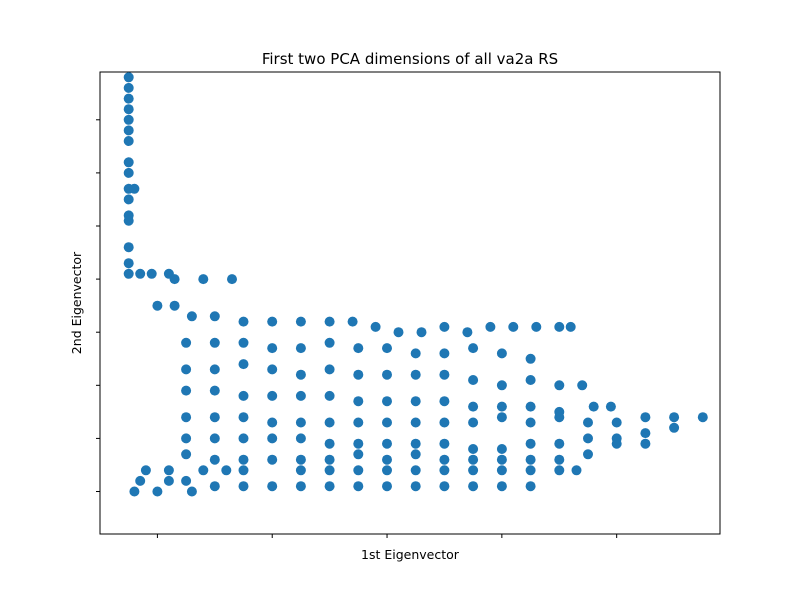  I want to click on y-axis-ticks, so click(98, 306).